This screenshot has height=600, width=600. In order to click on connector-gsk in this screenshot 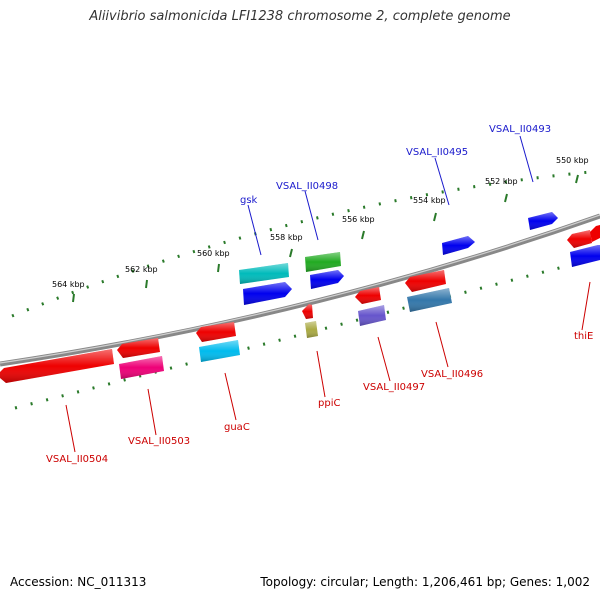, I will do `click(254, 230)`.